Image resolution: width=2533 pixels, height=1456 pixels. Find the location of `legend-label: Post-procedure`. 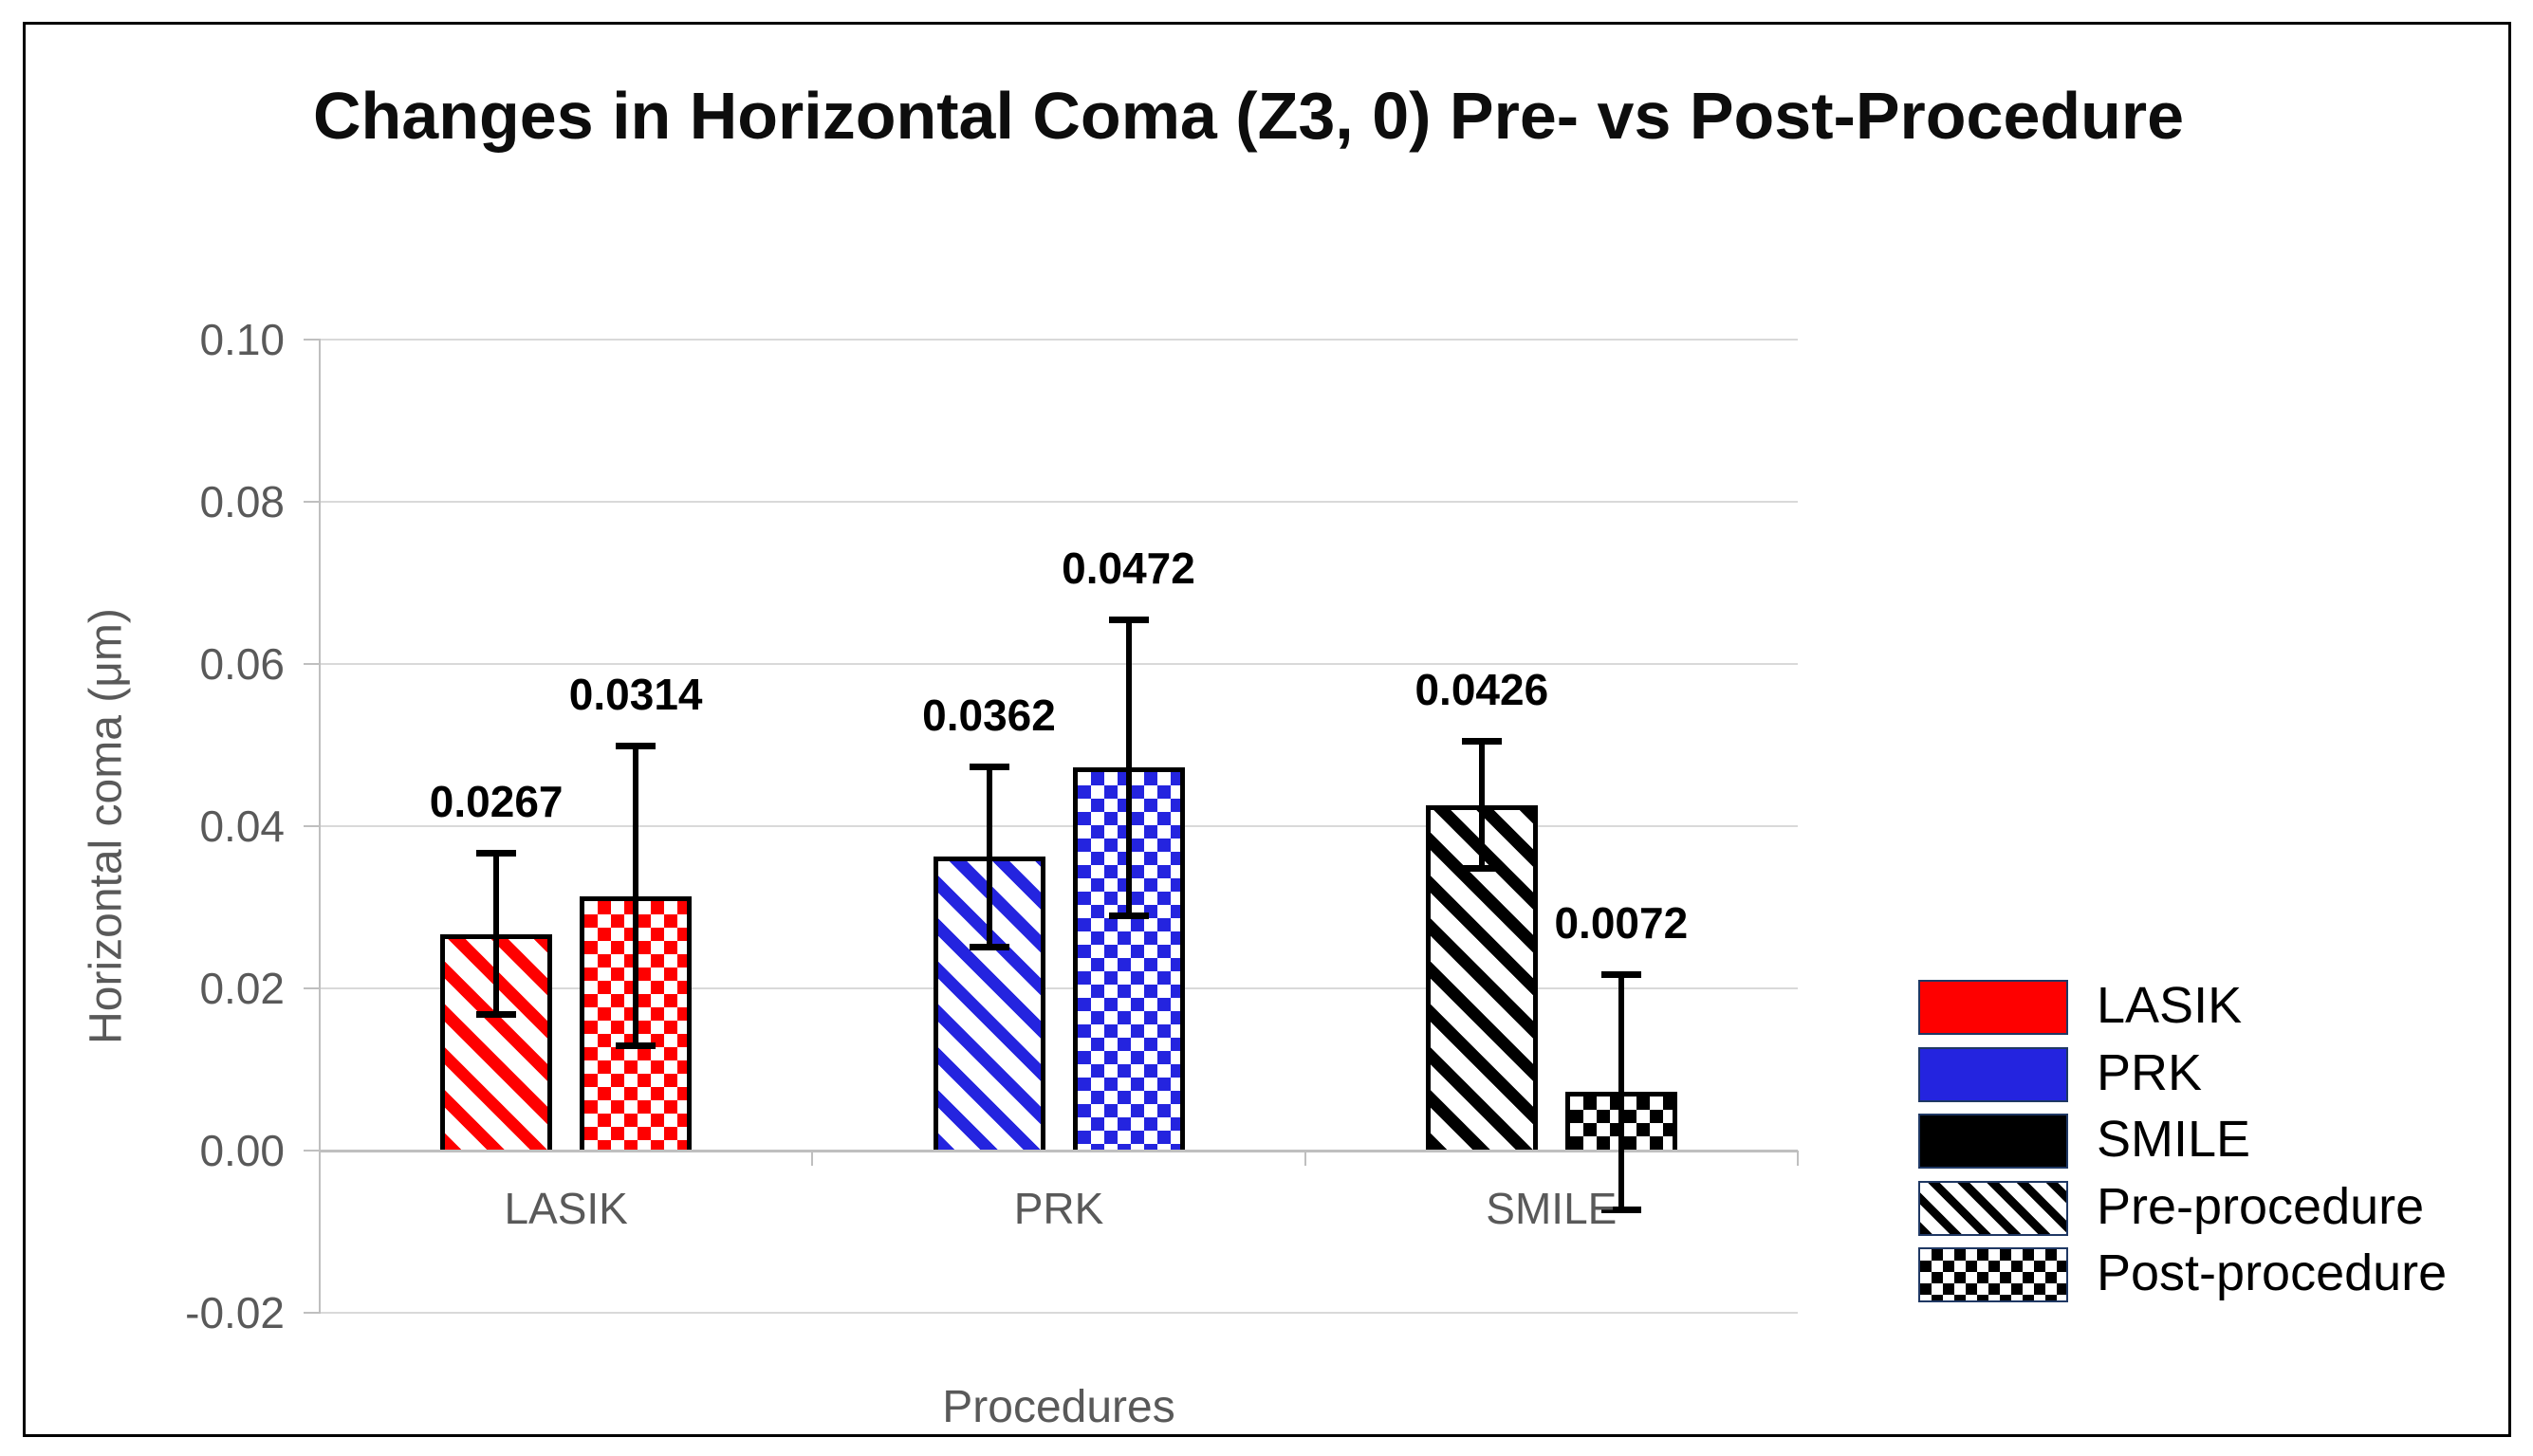

legend-label: Post-procedure is located at coordinates (2272, 1272).